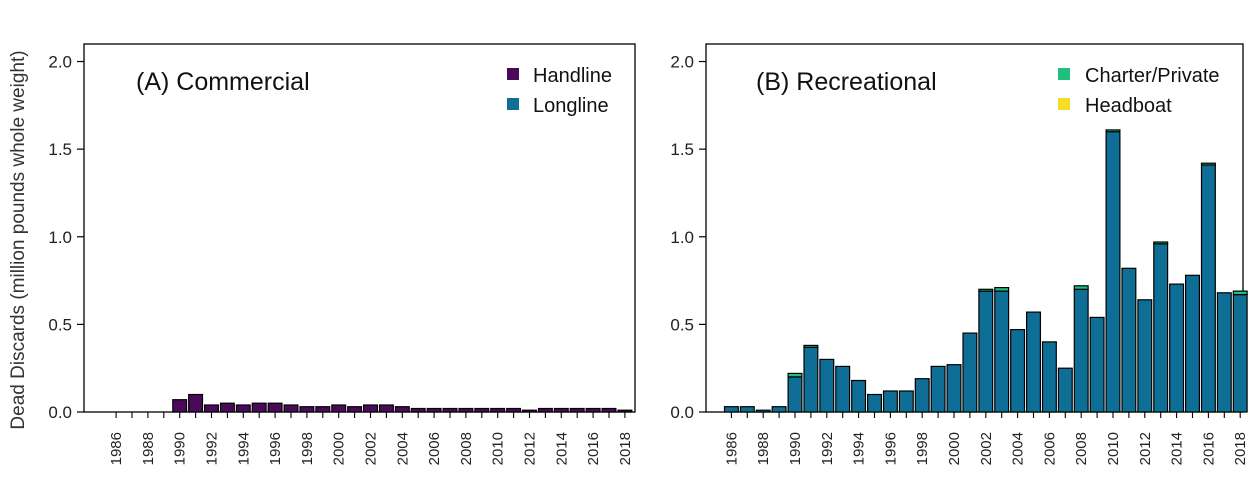 This screenshot has width=1255, height=486. Describe the element at coordinates (827, 448) in the screenshot. I see `x-tick-label: 1992` at that location.